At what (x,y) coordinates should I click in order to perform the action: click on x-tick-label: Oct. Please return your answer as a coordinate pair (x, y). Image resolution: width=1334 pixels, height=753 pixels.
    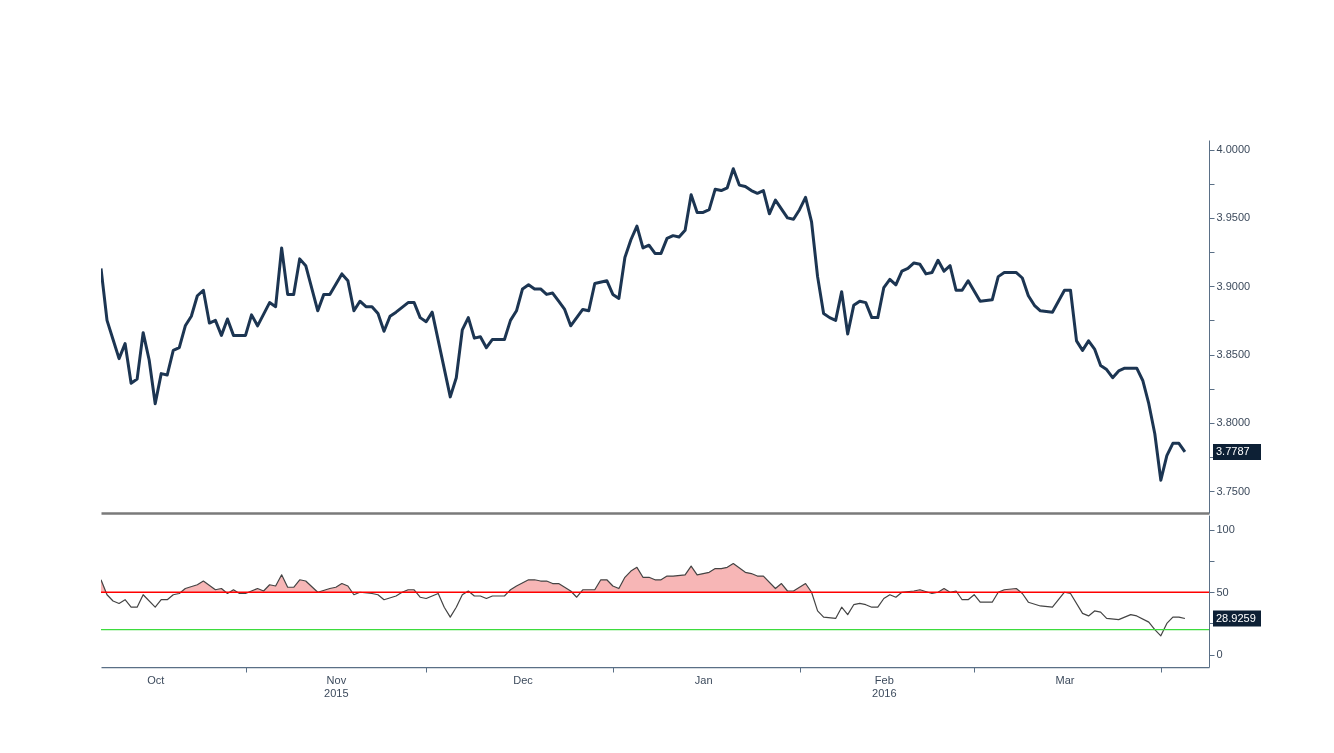
    Looking at the image, I should click on (156, 679).